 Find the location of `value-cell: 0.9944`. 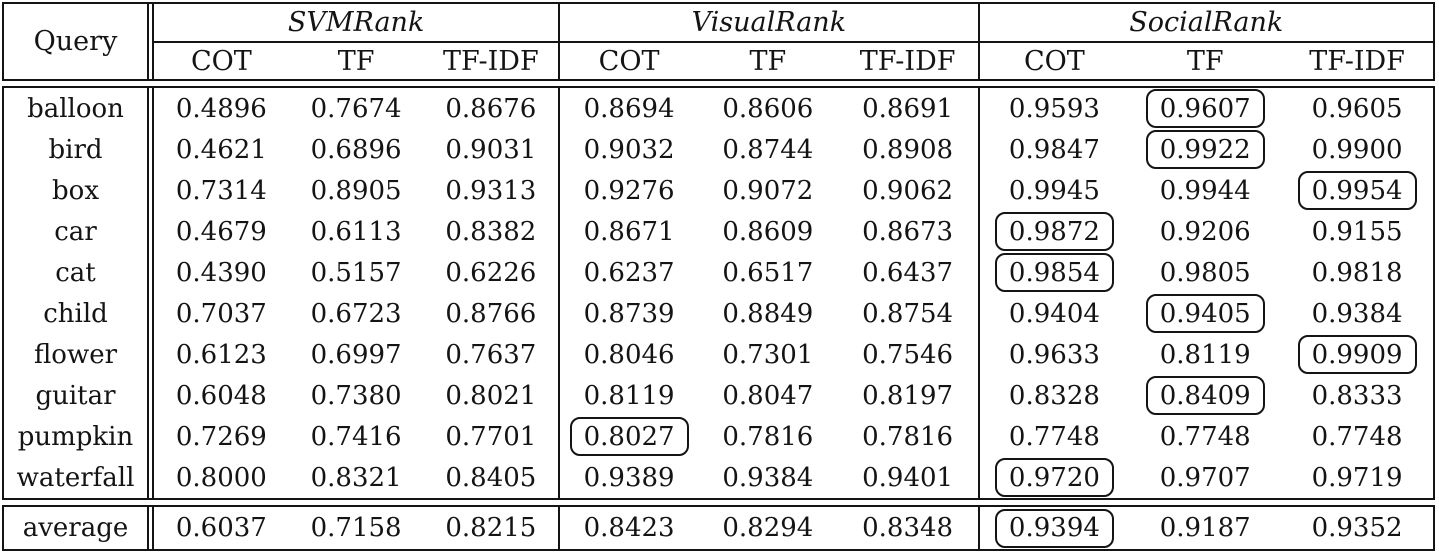

value-cell: 0.9944 is located at coordinates (1205, 190).